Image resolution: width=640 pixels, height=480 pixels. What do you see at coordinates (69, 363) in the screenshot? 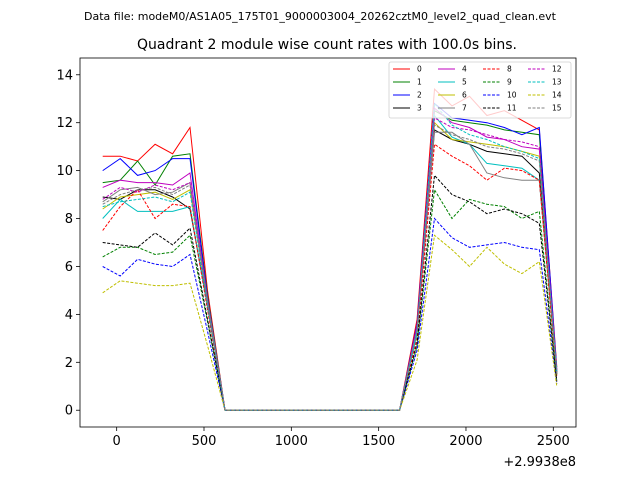
I see `y-tick-label: 2` at bounding box center [69, 363].